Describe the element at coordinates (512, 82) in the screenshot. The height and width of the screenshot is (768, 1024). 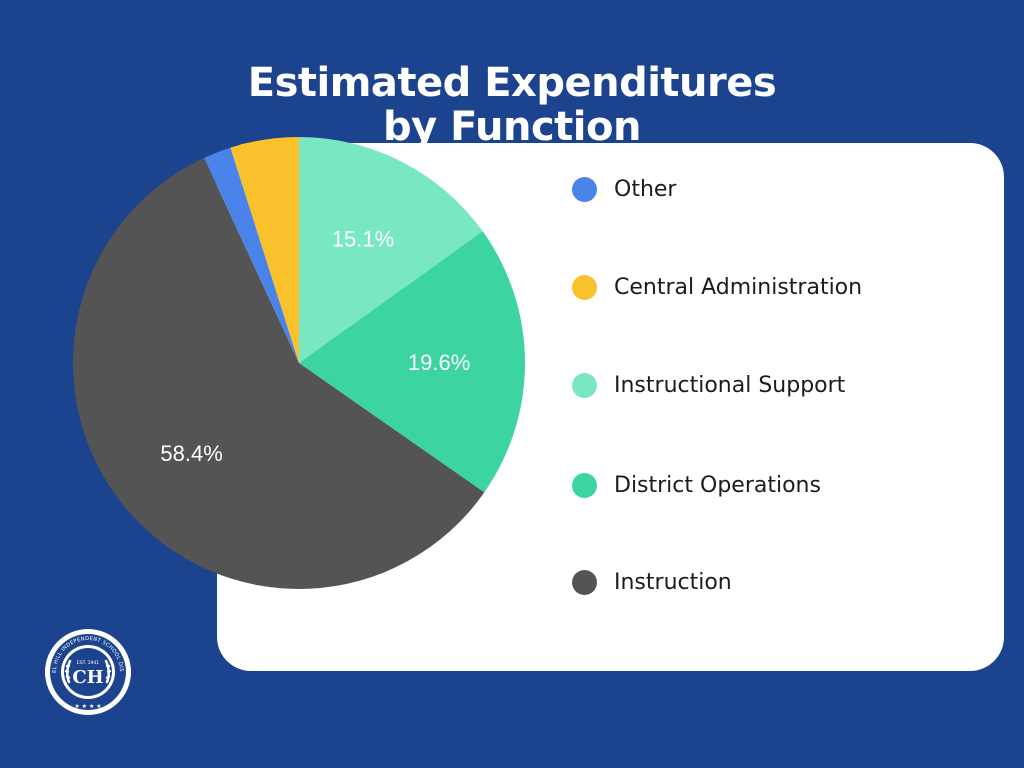
I see `chart-title-line-1: Estimated Expenditures` at that location.